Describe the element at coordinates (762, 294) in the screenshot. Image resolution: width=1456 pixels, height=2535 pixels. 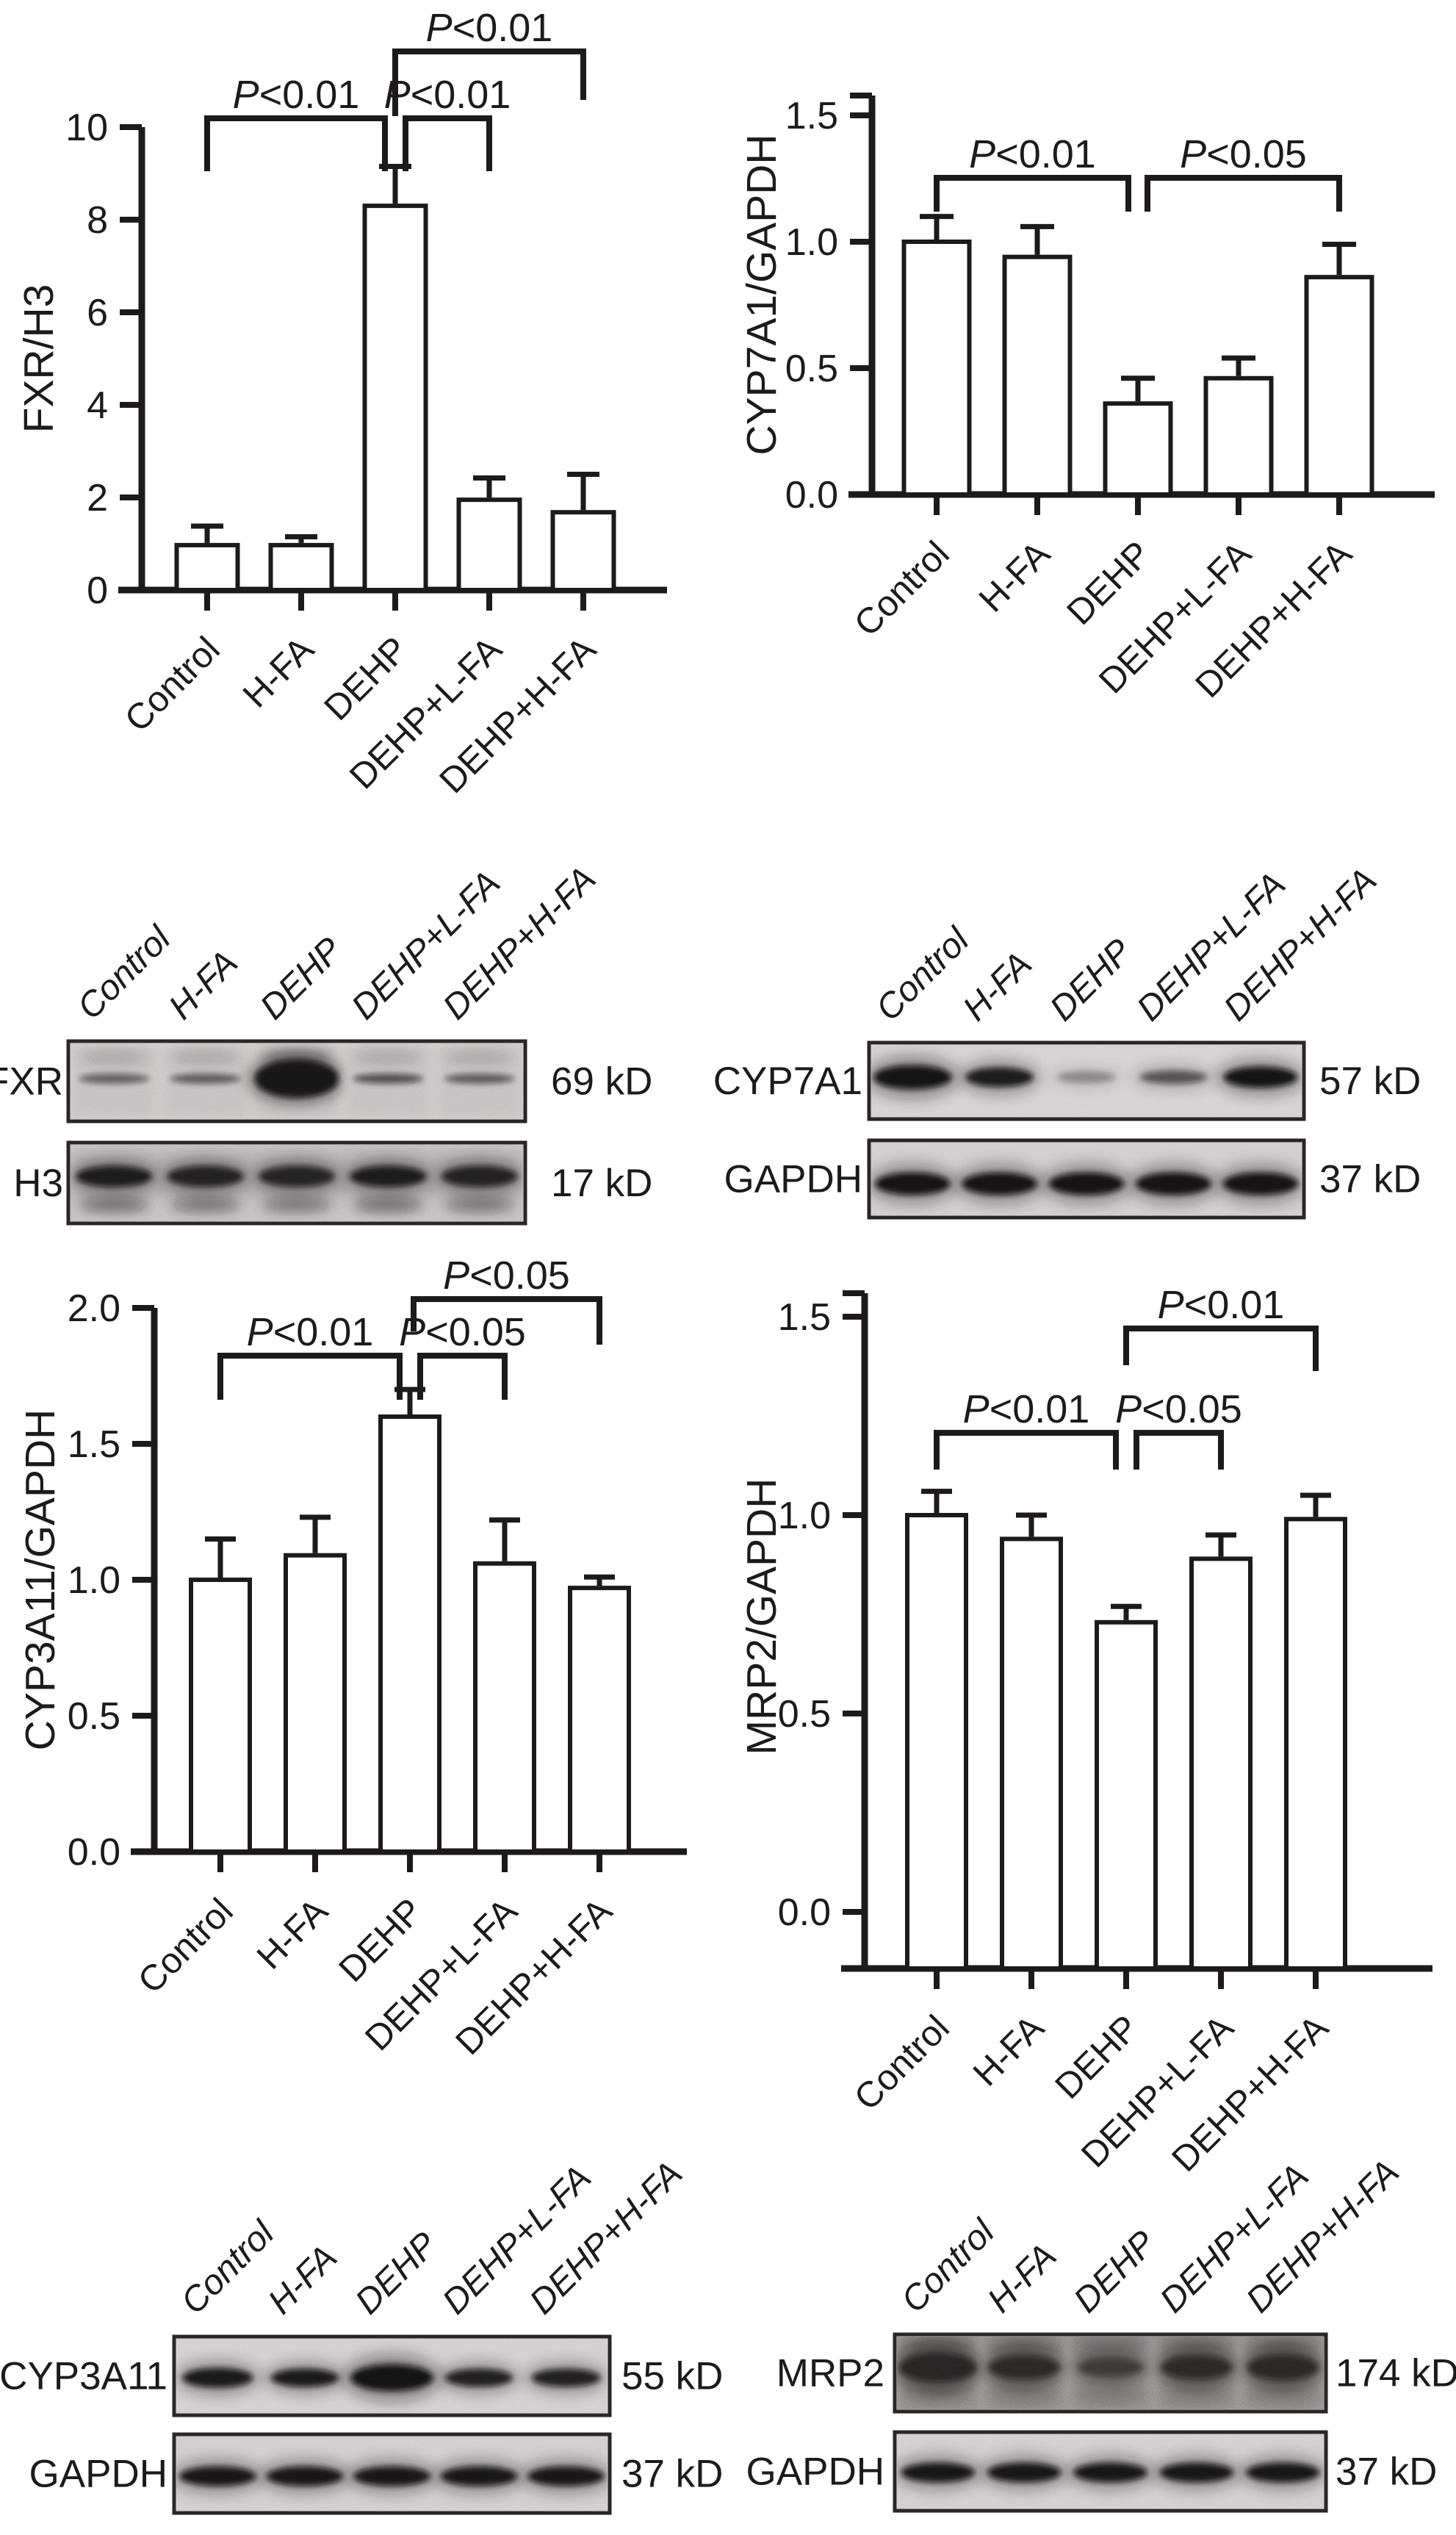
I see `y-axis-title: CYP7A1/GAPDH` at that location.